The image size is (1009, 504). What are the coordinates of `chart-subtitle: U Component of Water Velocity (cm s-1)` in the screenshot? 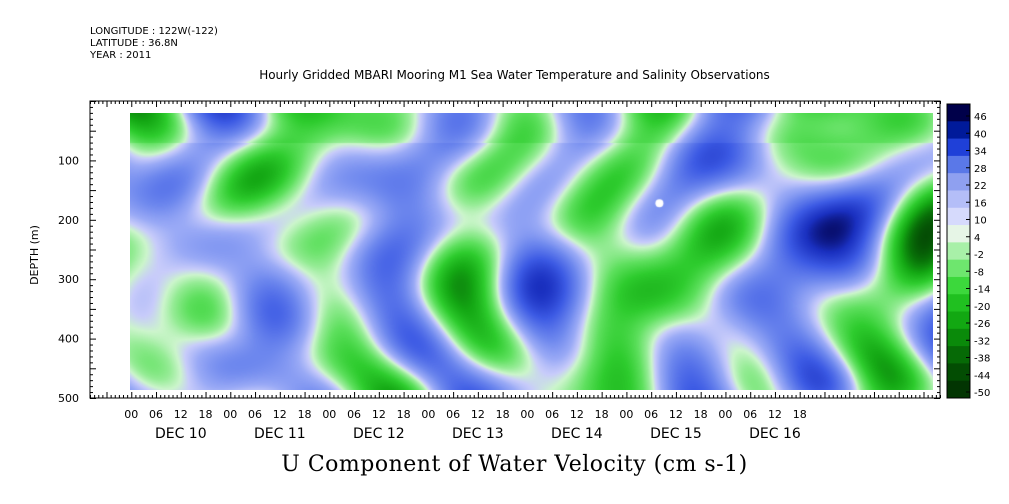 It's located at (514, 464).